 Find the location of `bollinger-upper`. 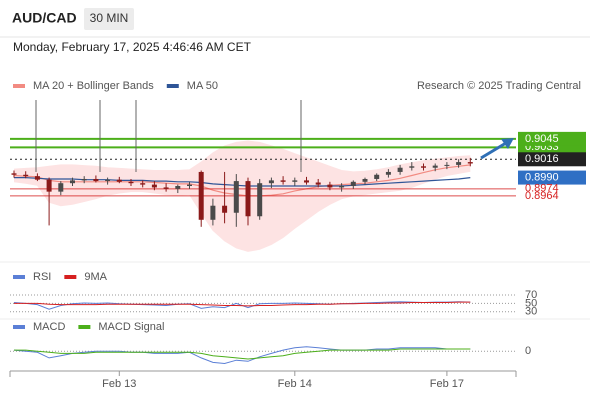

bollinger-upper is located at coordinates (242, 156).